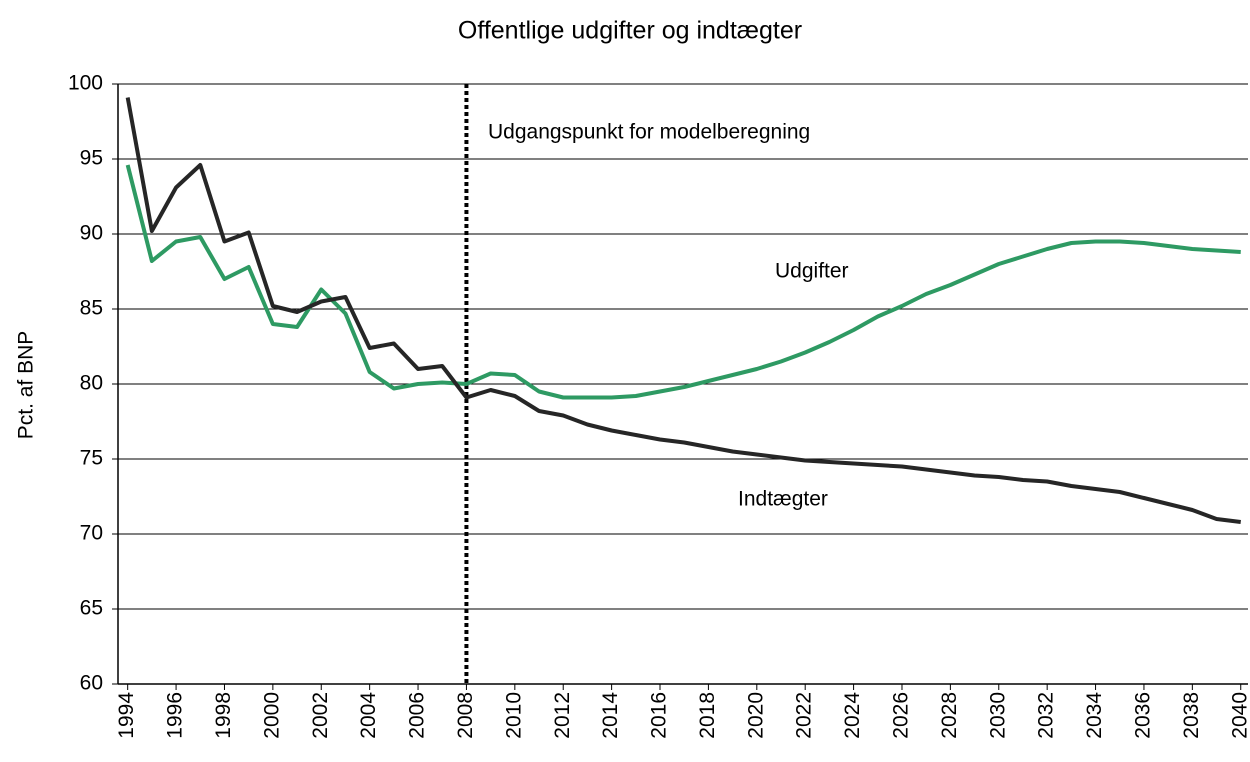  I want to click on x-tick-label: 2038, so click(1191, 715).